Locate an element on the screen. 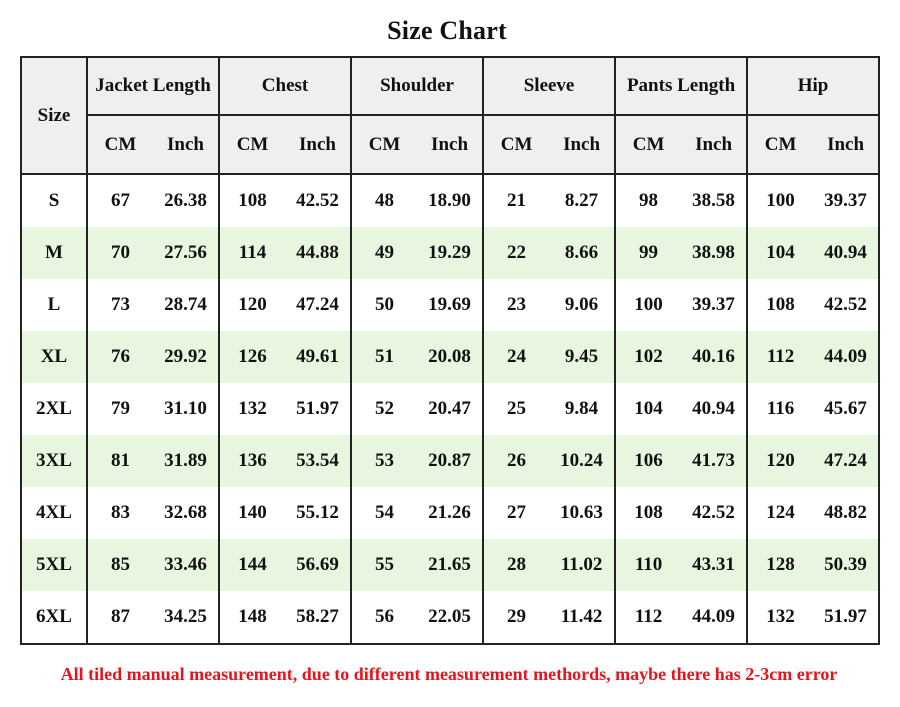 The width and height of the screenshot is (900, 707). measurement-cell: 9.84 is located at coordinates (581, 408).